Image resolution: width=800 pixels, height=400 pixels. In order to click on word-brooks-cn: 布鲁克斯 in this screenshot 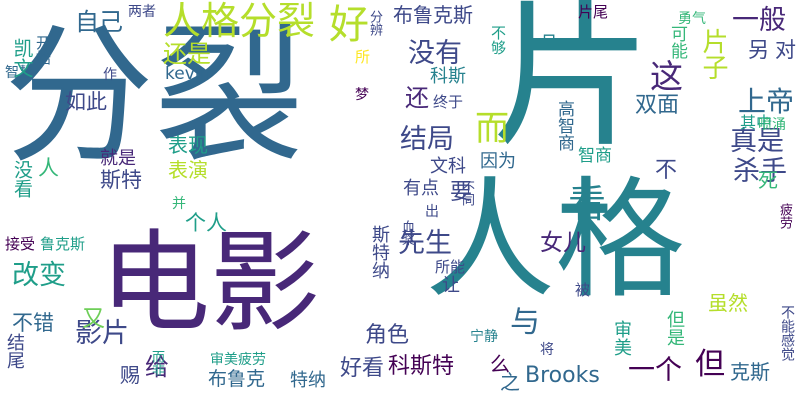, I will do `click(433, 15)`.